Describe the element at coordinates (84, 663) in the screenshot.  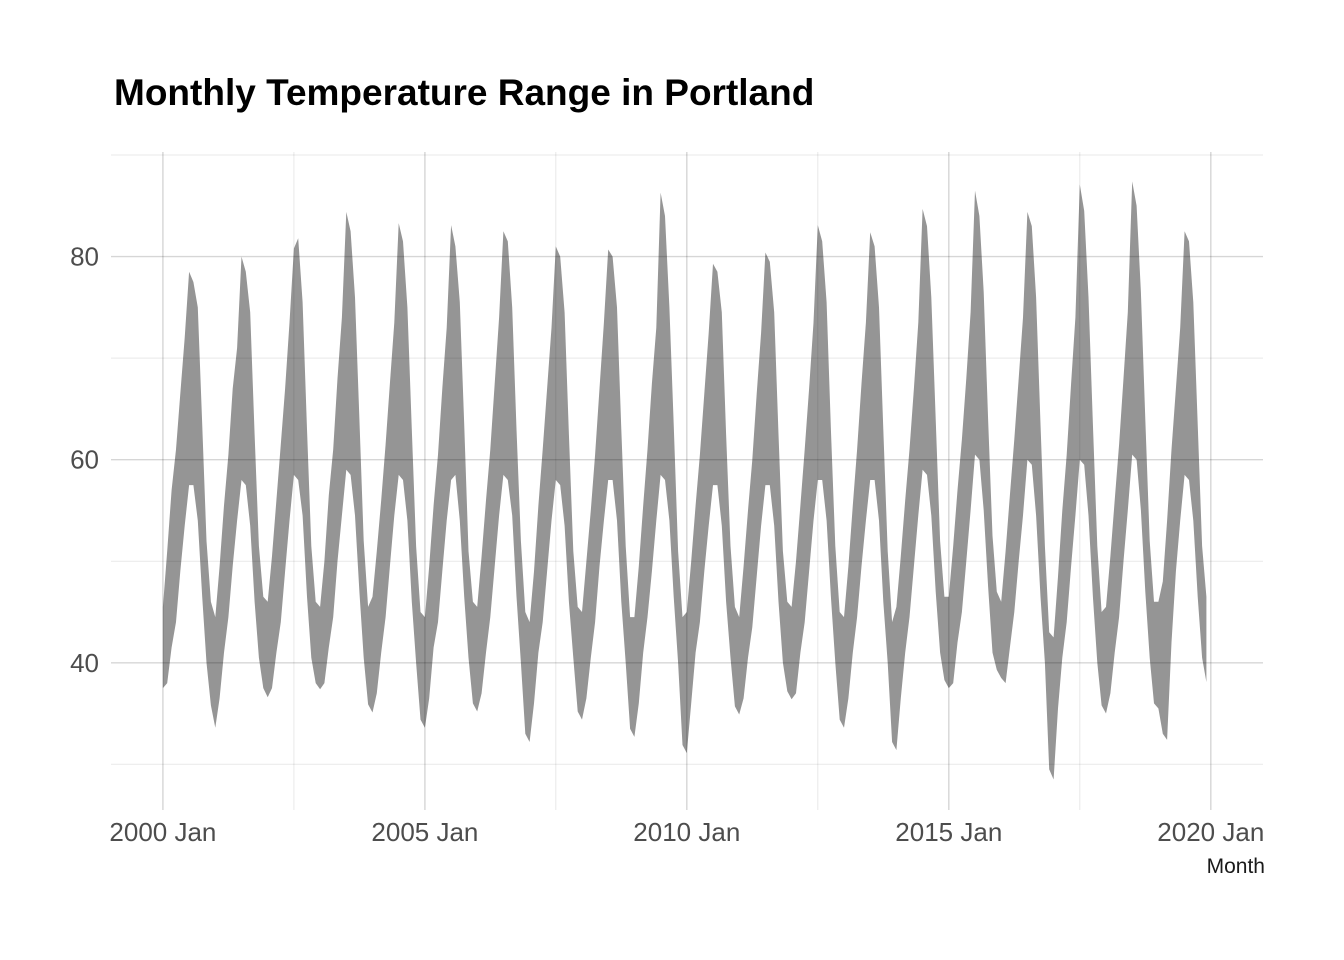
I see `y-tick-label: 40` at that location.